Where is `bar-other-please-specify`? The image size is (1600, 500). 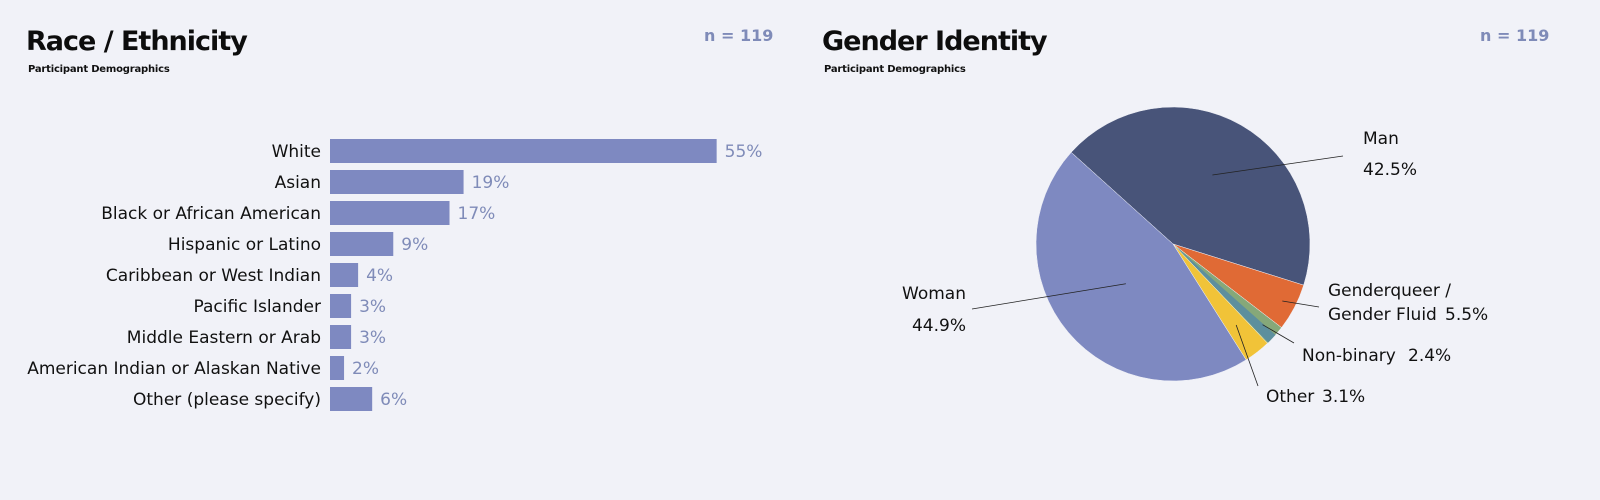
bar-other-please-specify is located at coordinates (351, 399).